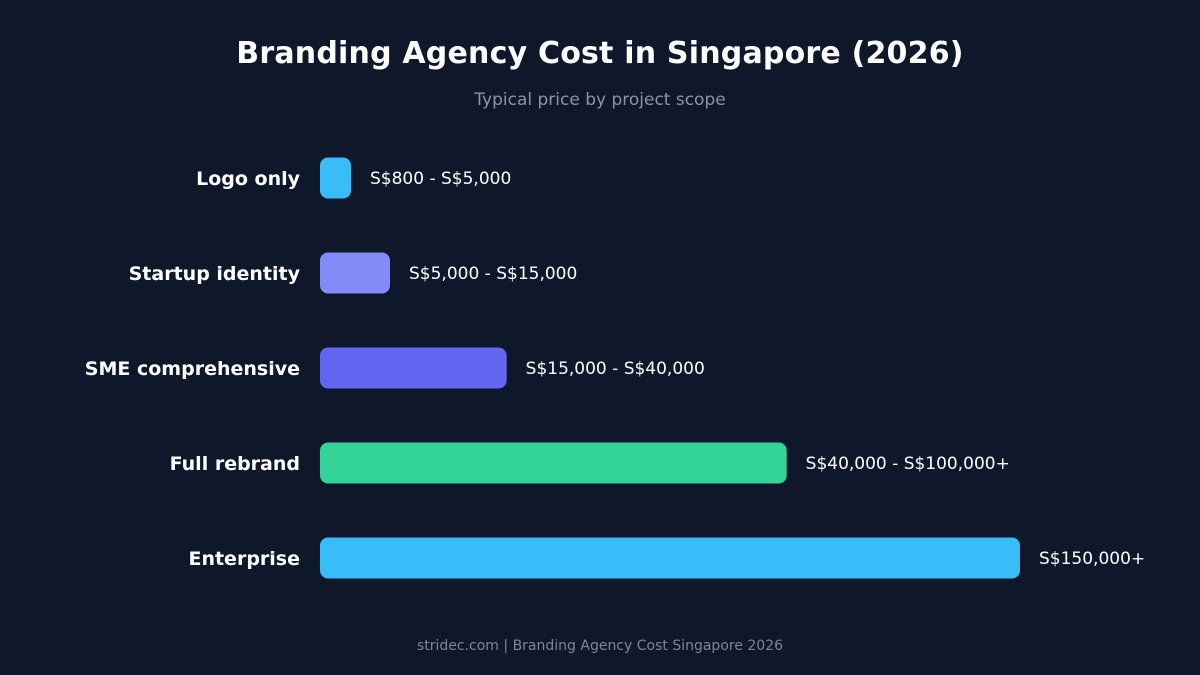 The width and height of the screenshot is (1200, 675). What do you see at coordinates (908, 464) in the screenshot?
I see `value-label: S$40,000 - S$100,000+` at bounding box center [908, 464].